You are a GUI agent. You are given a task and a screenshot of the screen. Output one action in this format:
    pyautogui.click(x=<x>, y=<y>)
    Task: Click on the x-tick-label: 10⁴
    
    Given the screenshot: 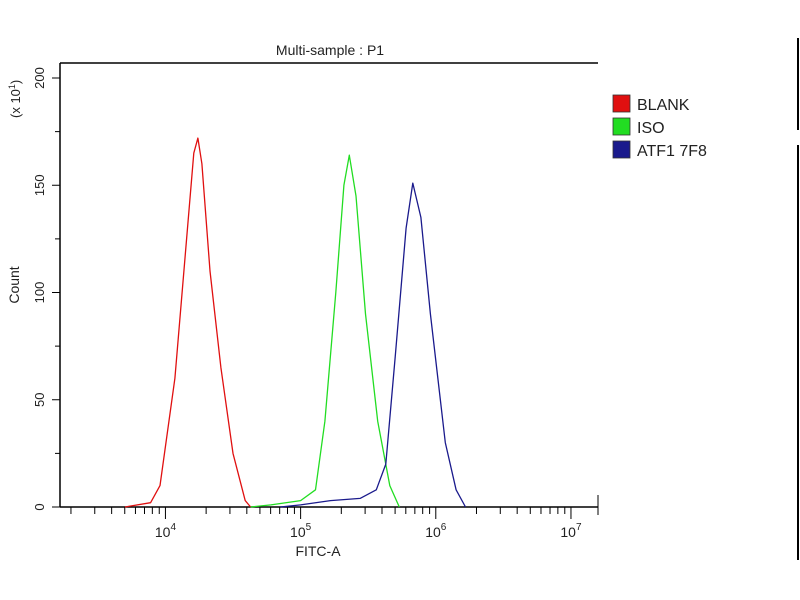 What is the action you would take?
    pyautogui.click(x=166, y=531)
    